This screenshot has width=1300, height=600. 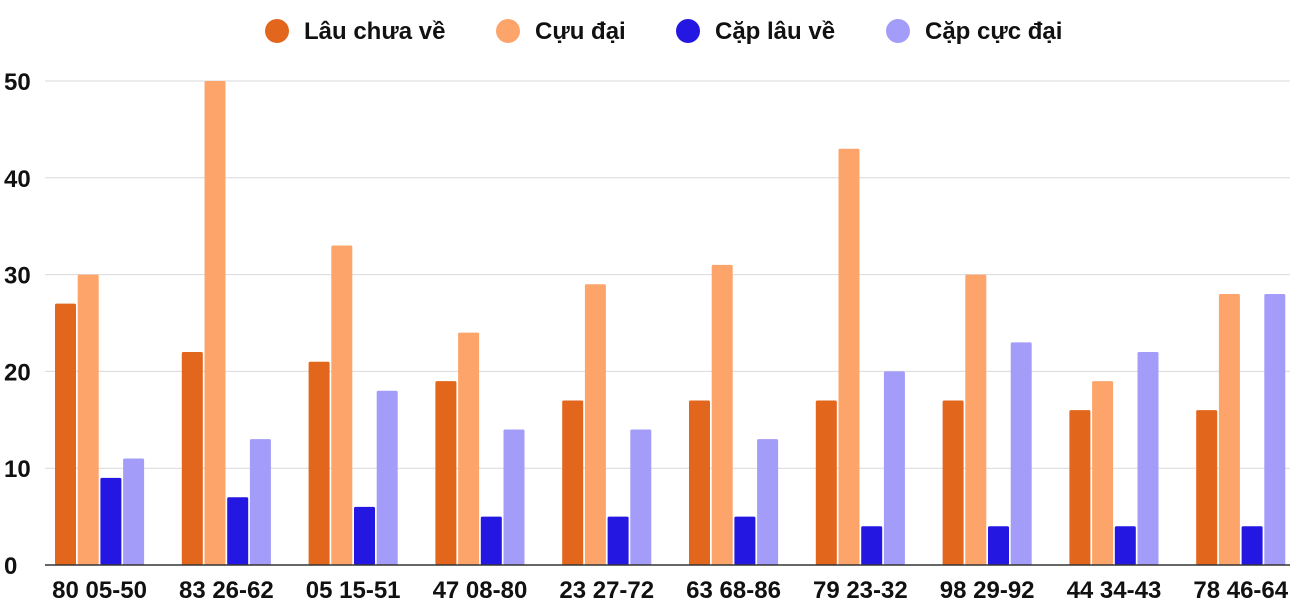 What do you see at coordinates (480, 588) in the screenshot?
I see `x-tick-label-4: 47 08-80` at bounding box center [480, 588].